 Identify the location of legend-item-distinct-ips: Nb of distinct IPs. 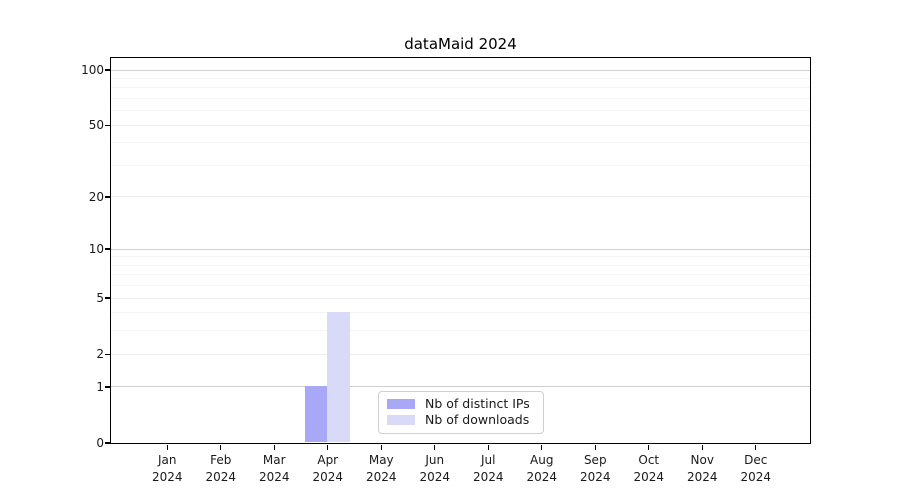
(461, 404).